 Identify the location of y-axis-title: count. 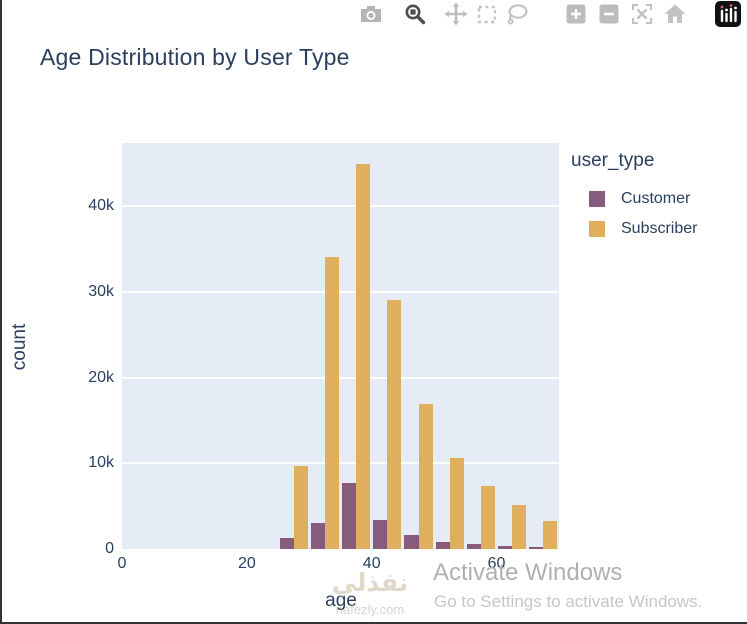
(19, 347).